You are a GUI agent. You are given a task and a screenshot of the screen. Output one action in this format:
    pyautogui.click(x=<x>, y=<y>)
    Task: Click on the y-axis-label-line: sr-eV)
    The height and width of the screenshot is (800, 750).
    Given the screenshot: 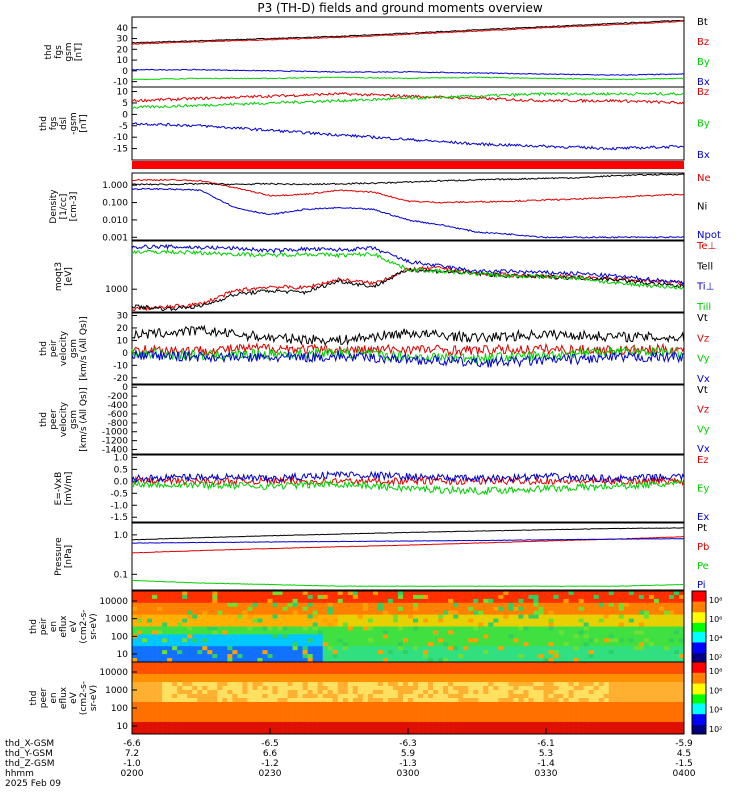 What is the action you would take?
    pyautogui.click(x=94, y=626)
    